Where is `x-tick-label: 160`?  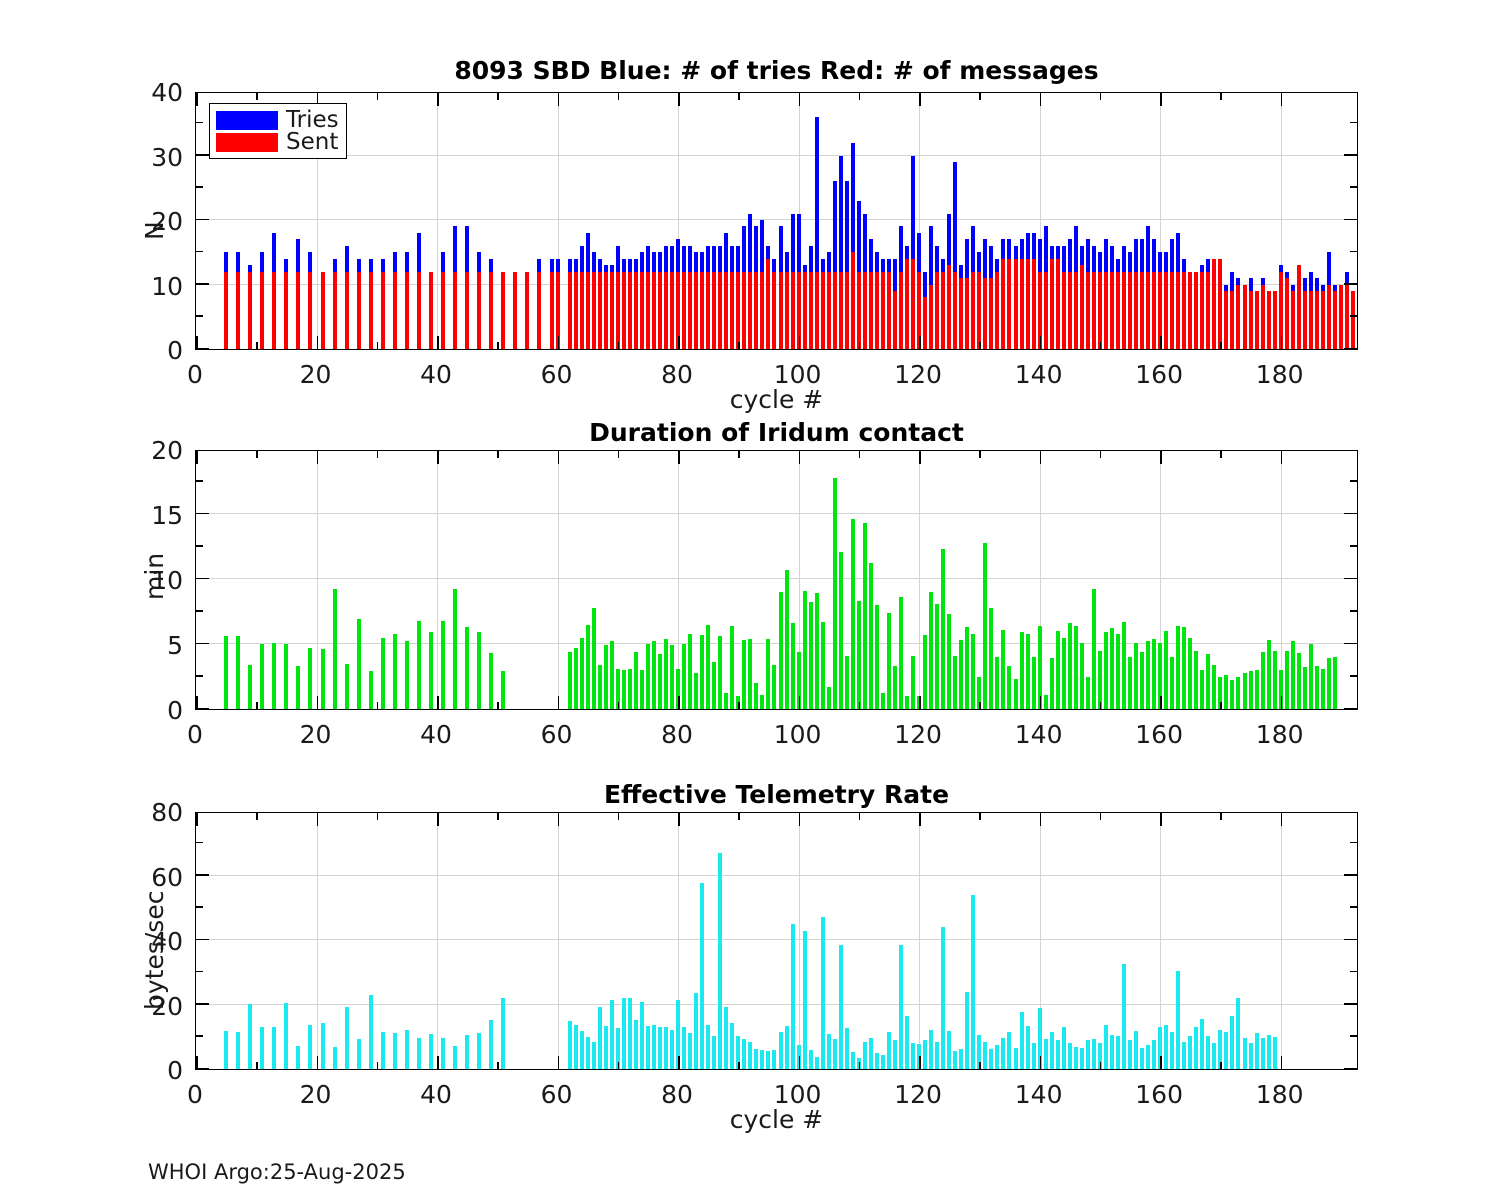 x-tick-label: 160 is located at coordinates (1159, 734).